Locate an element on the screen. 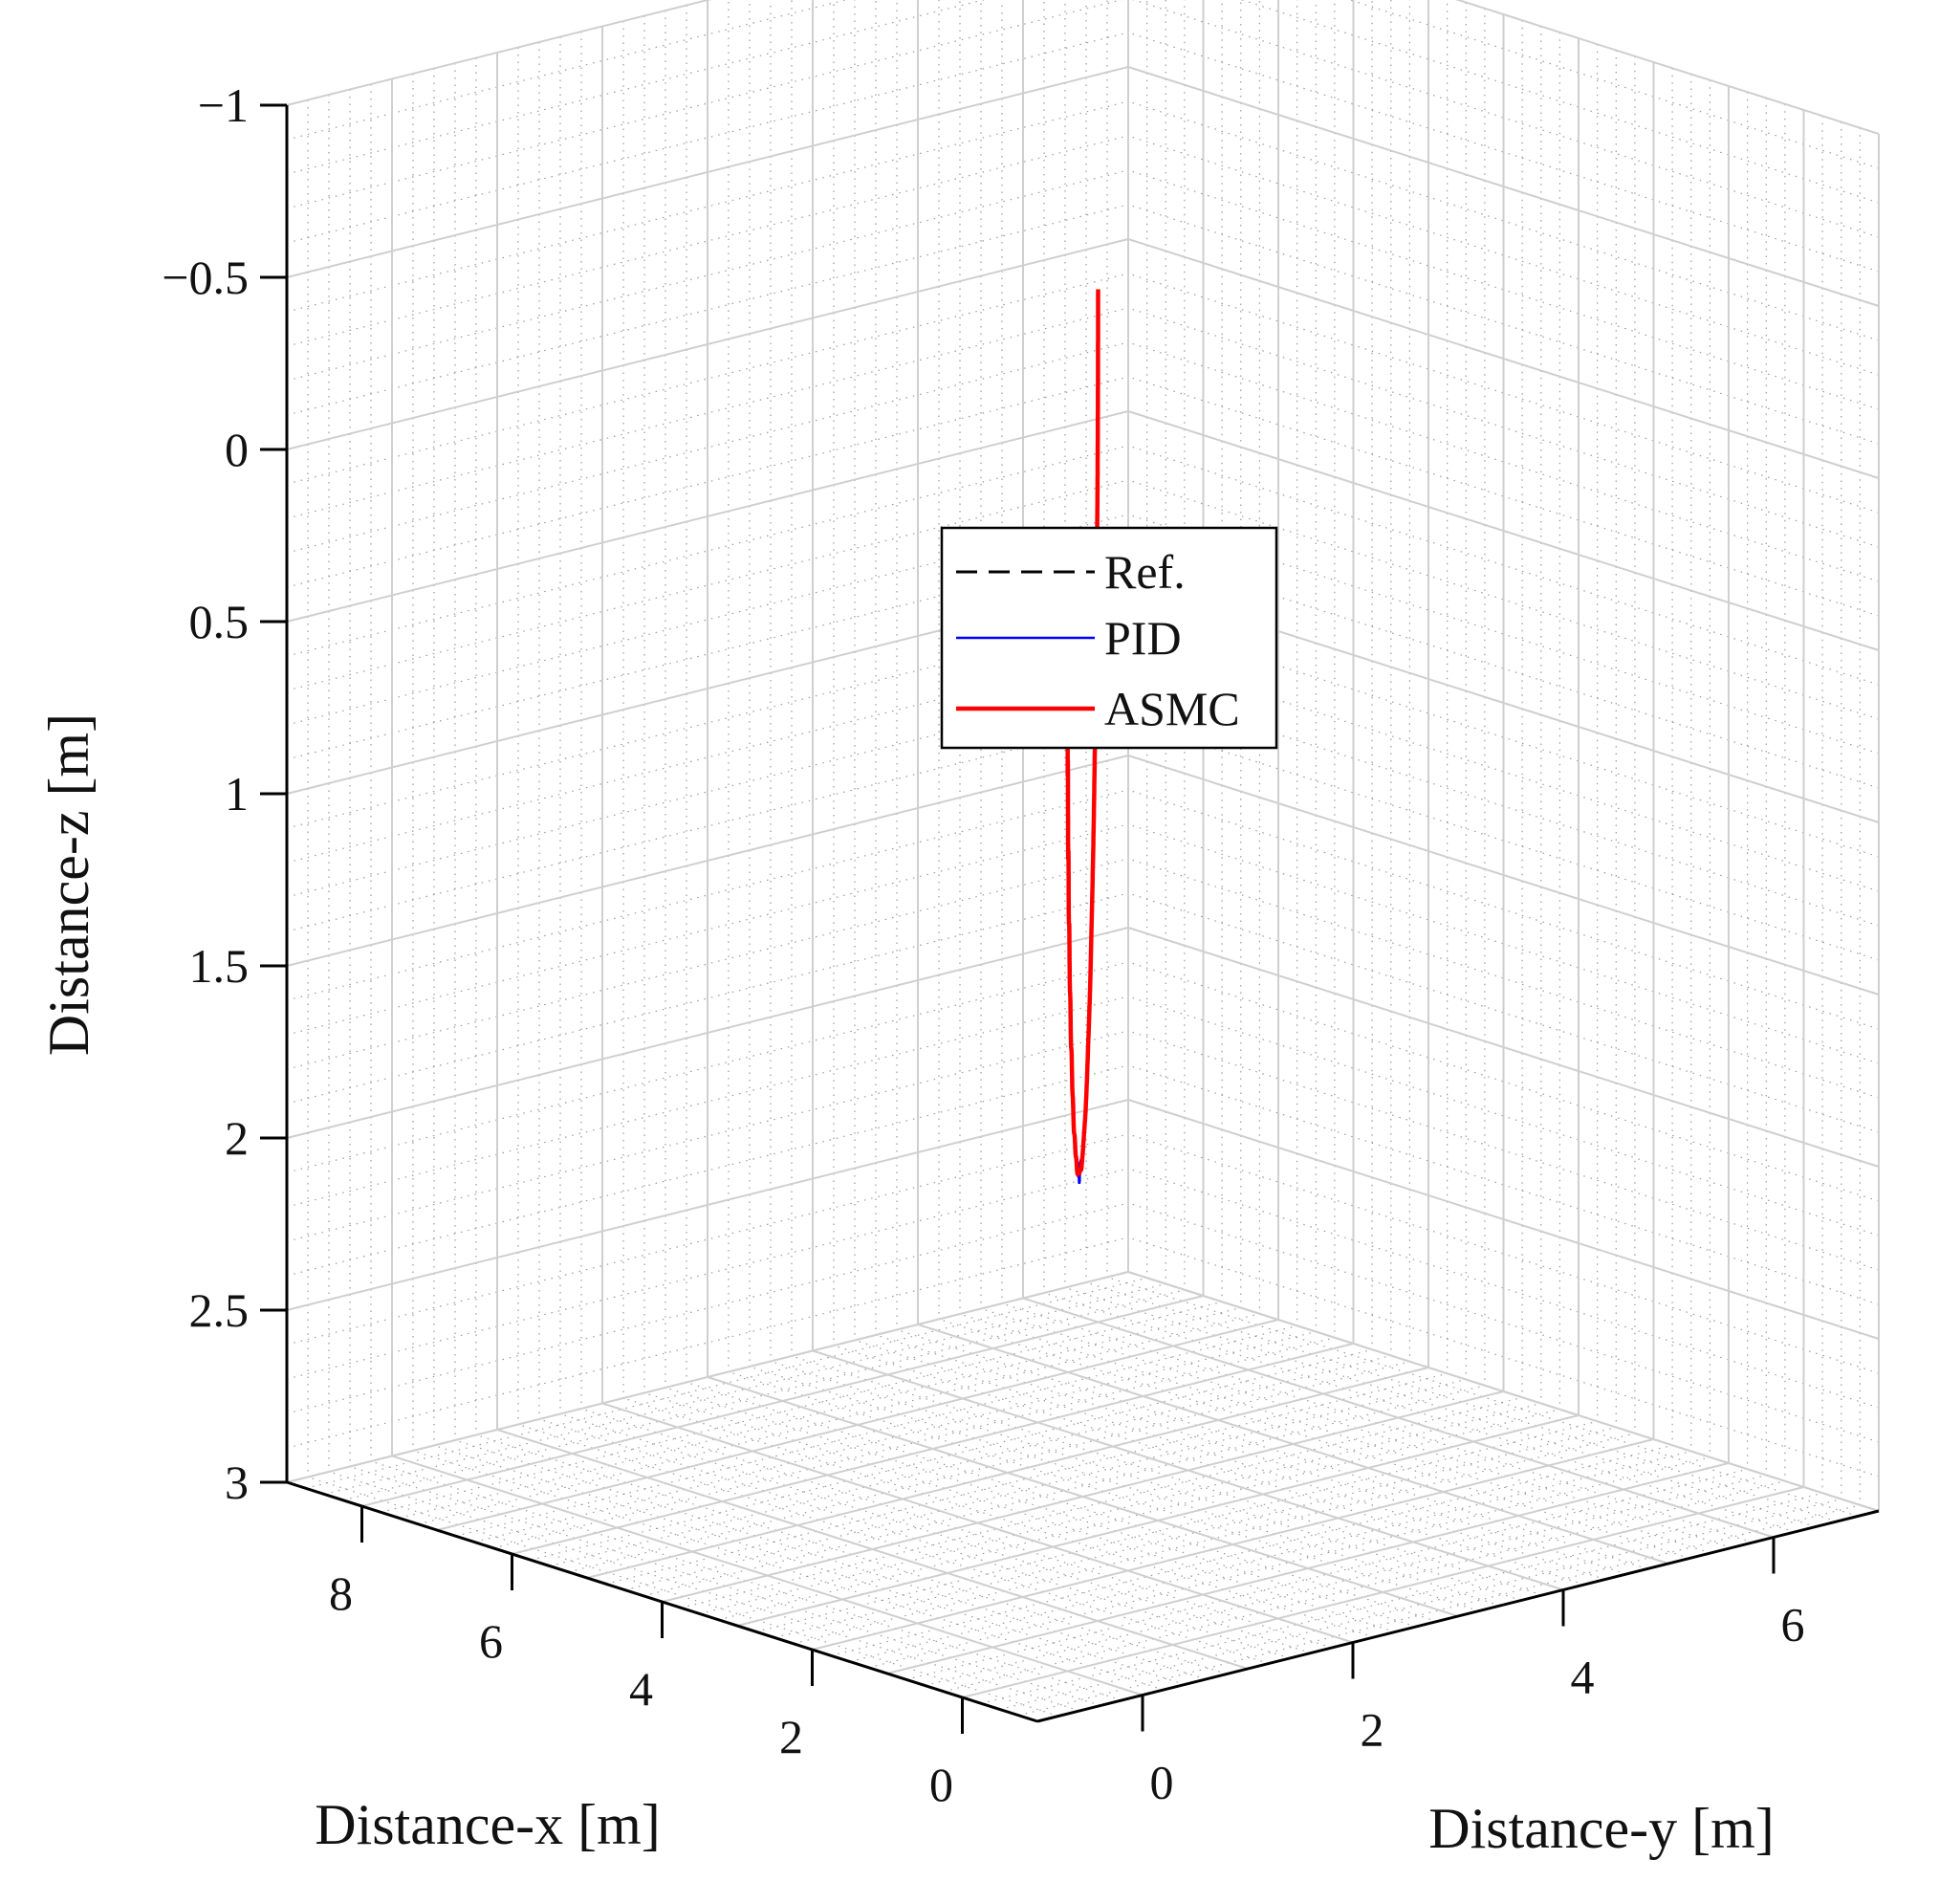 Image resolution: width=1939 pixels, height=1904 pixels. y-tick-label: 4 is located at coordinates (1583, 1678).